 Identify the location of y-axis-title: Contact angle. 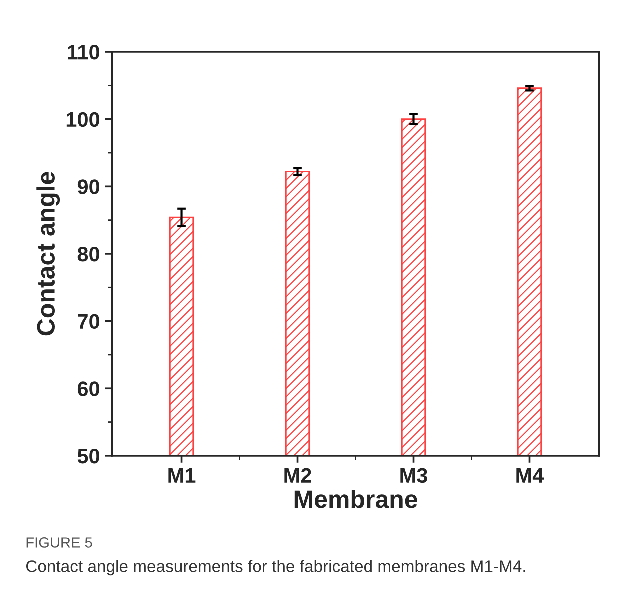
(48, 254).